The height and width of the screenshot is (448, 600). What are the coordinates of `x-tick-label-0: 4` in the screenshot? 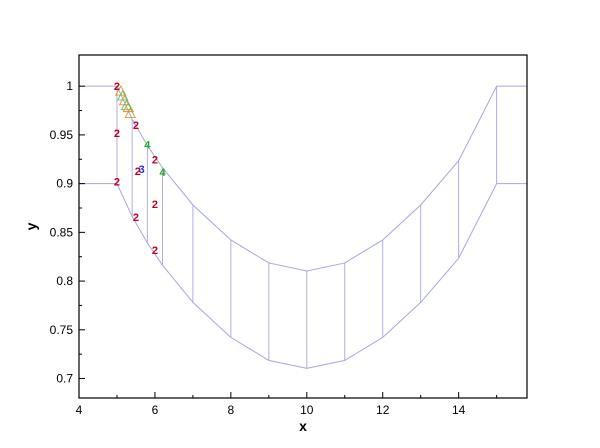 It's located at (79, 410).